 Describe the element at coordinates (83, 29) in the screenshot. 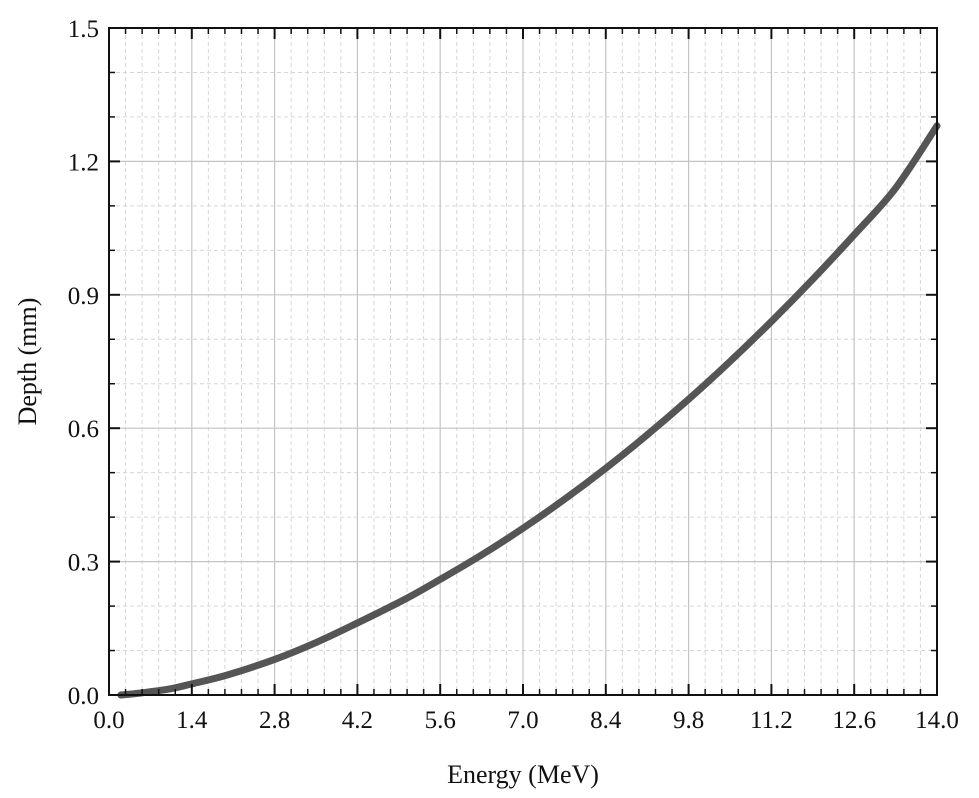

I see `y-tick-label: 1.5` at that location.